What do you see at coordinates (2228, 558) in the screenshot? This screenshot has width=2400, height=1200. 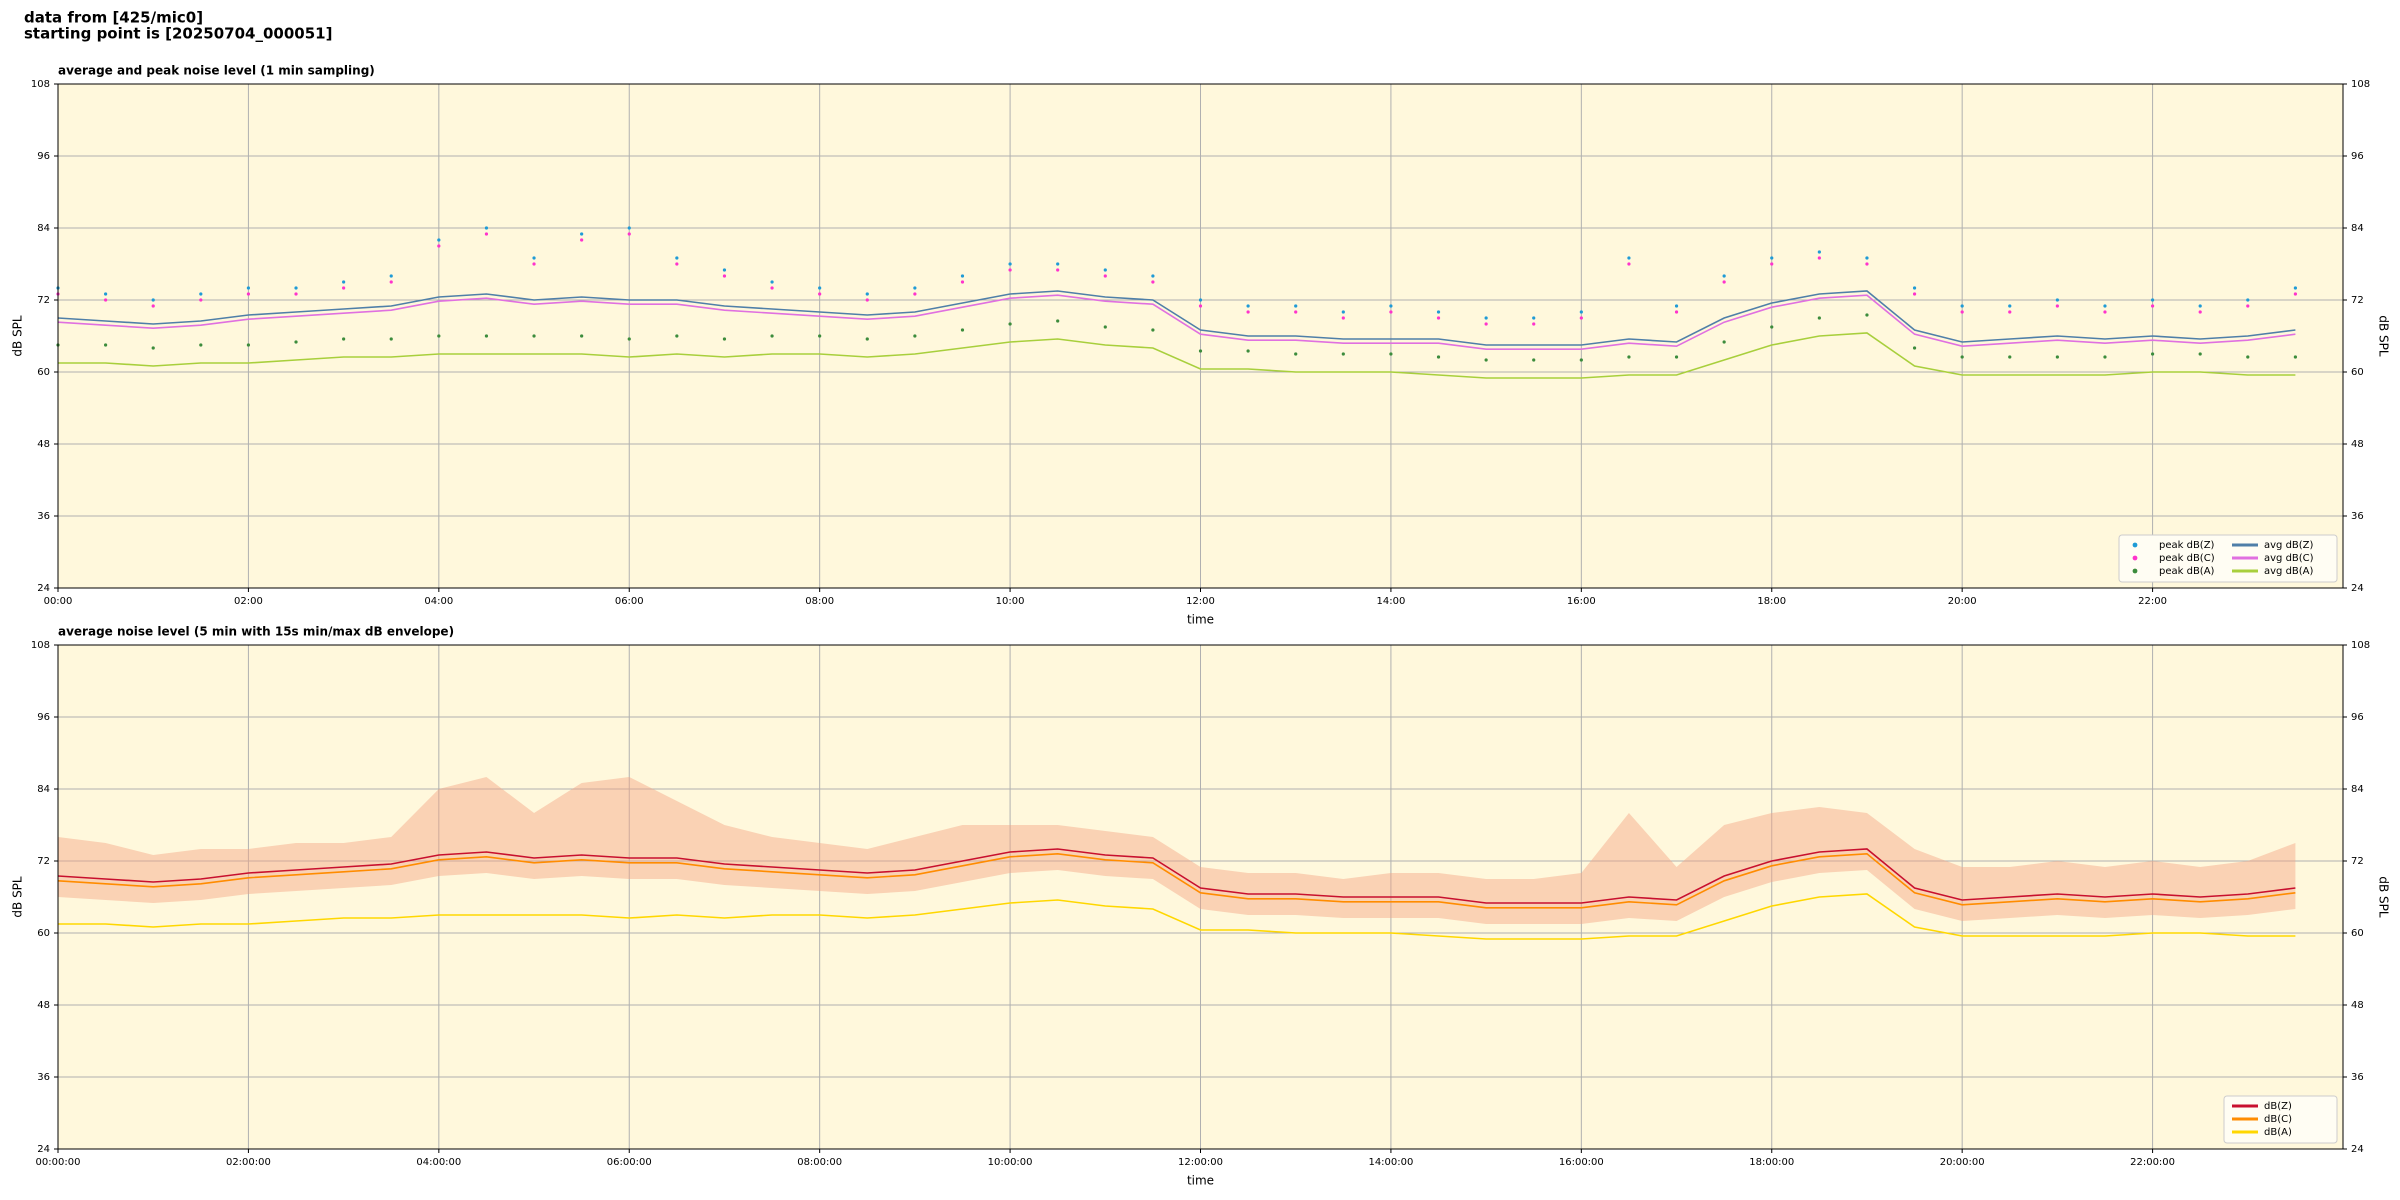 I see `legend-box` at bounding box center [2228, 558].